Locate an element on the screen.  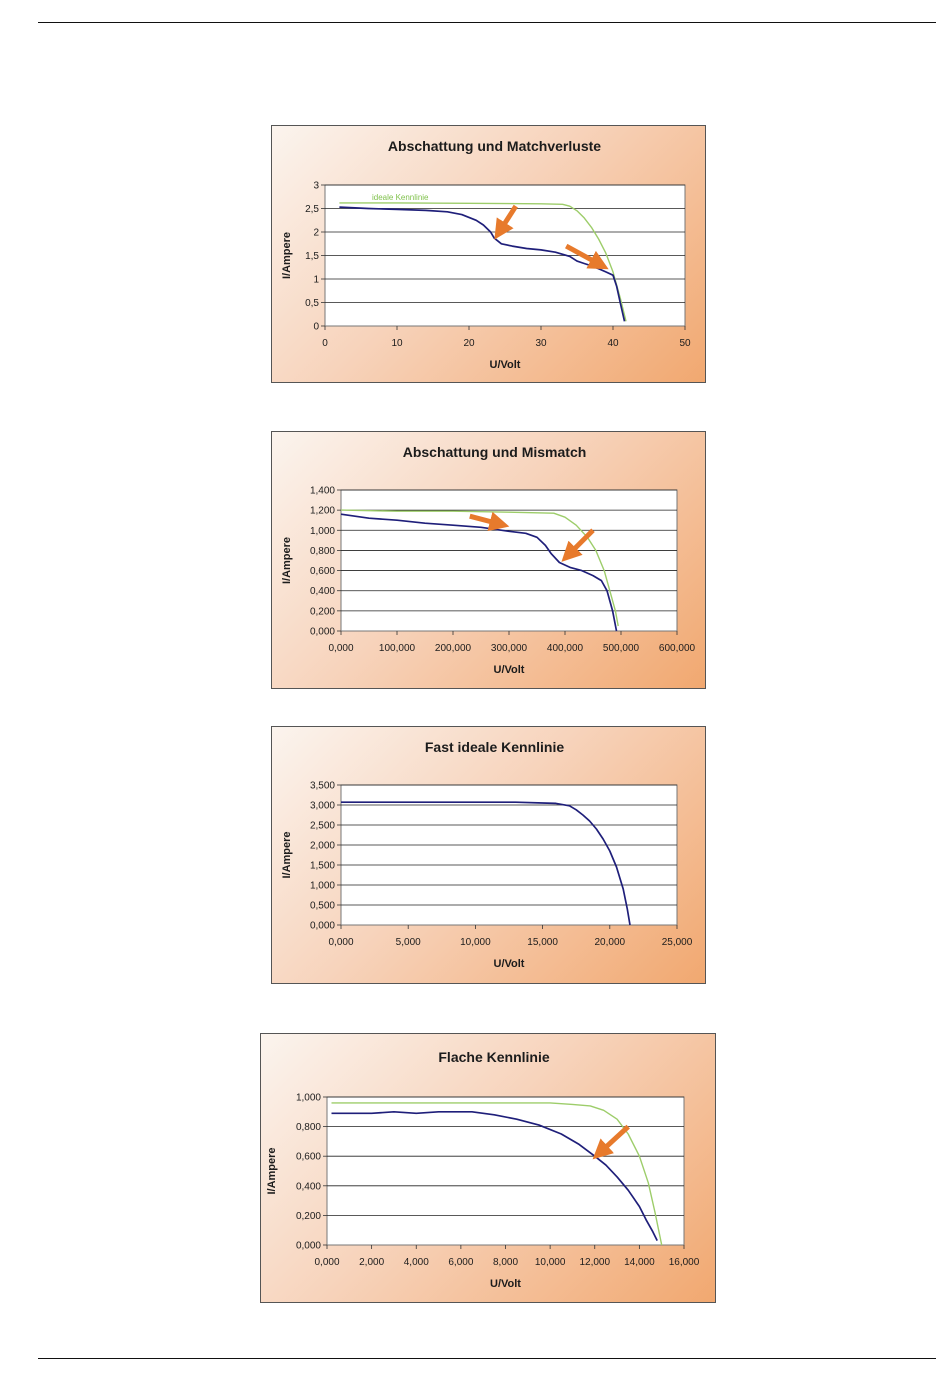
c3-xtick-label: 15,000 is located at coordinates (542, 942).